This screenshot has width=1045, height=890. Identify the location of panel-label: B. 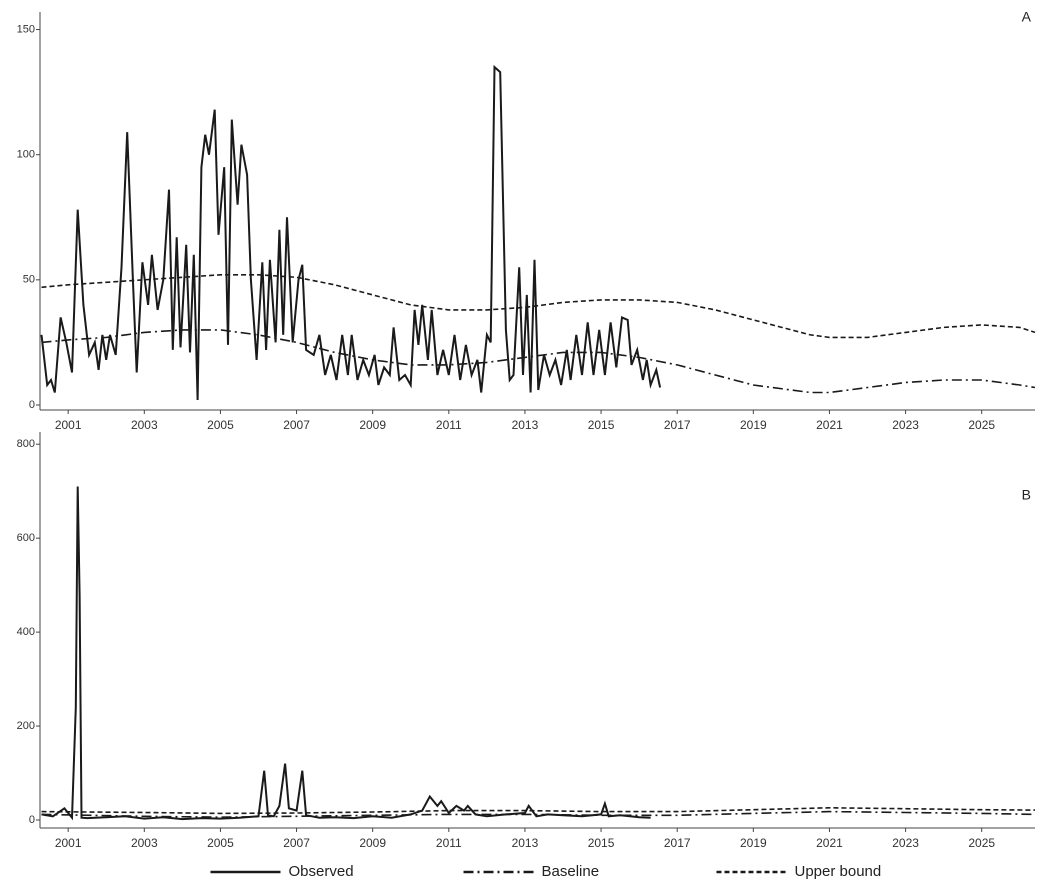
(1026, 495).